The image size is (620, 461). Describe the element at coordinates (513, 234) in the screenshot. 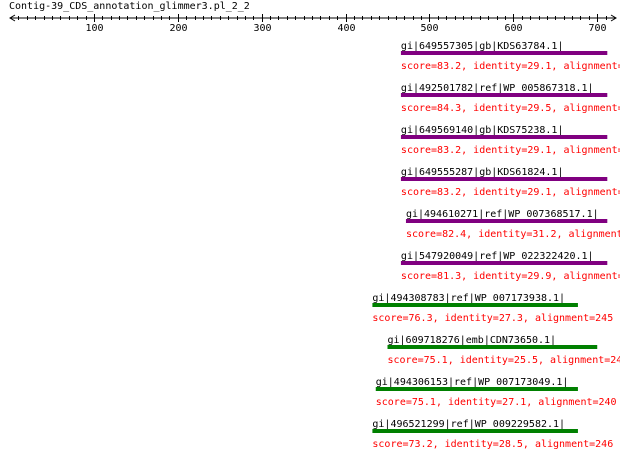

I see `hit-score: score=82.4, identity=31.2, alignment=241` at that location.